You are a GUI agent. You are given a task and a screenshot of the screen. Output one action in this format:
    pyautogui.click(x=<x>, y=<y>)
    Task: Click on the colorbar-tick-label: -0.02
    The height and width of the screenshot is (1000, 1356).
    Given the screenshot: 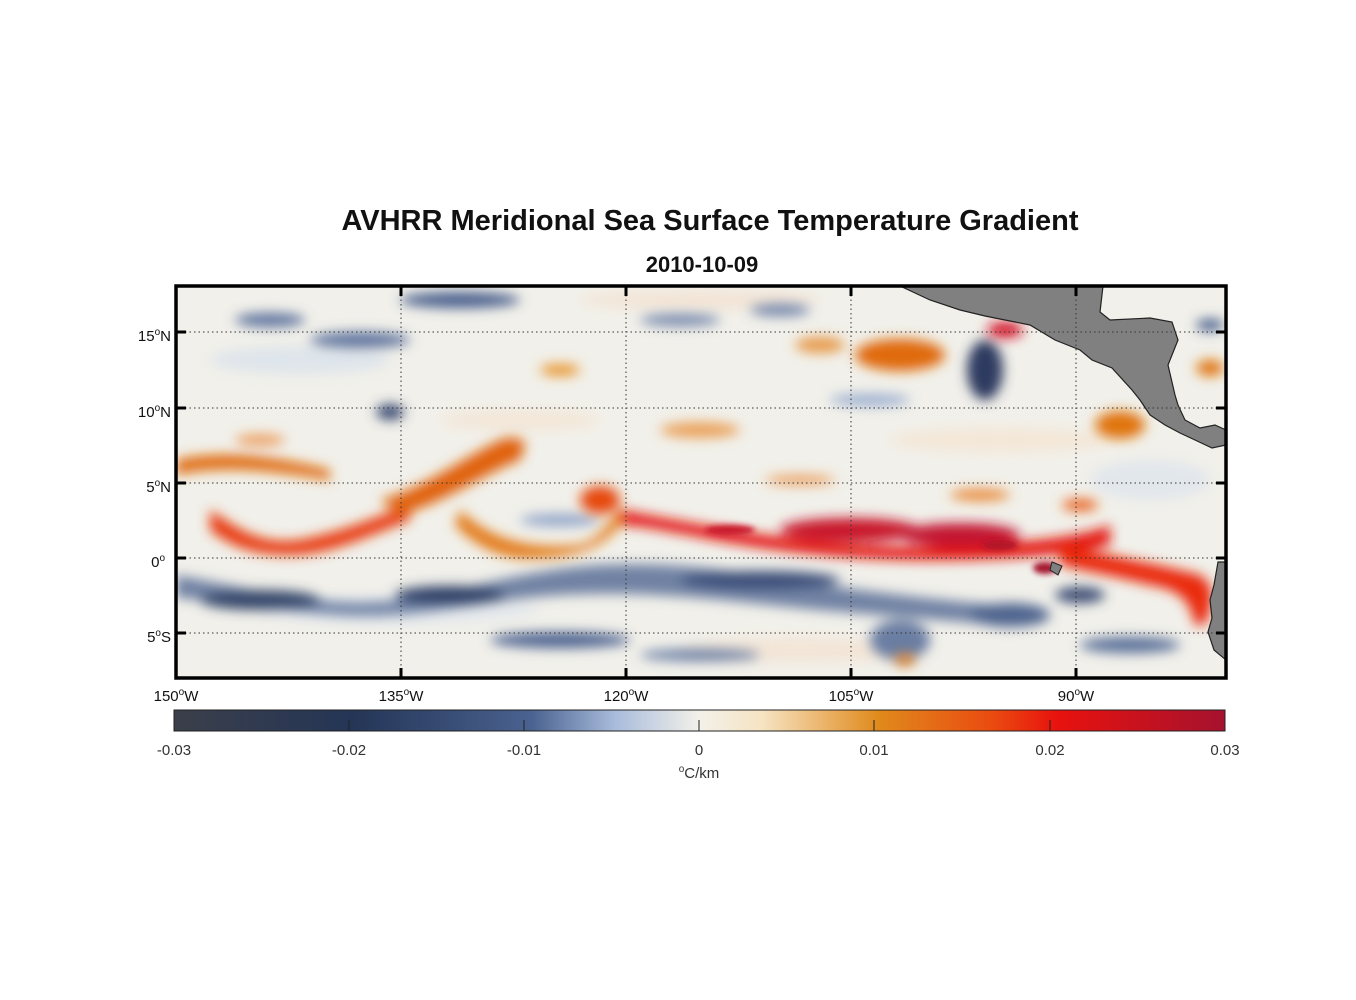 What is the action you would take?
    pyautogui.click(x=349, y=750)
    